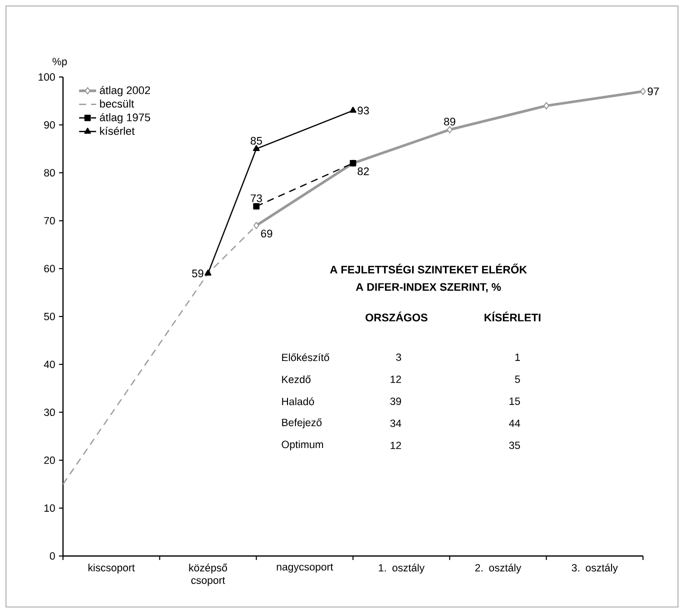 The image size is (684, 613). I want to click on x-tick-label: kiscsoport, so click(111, 569).